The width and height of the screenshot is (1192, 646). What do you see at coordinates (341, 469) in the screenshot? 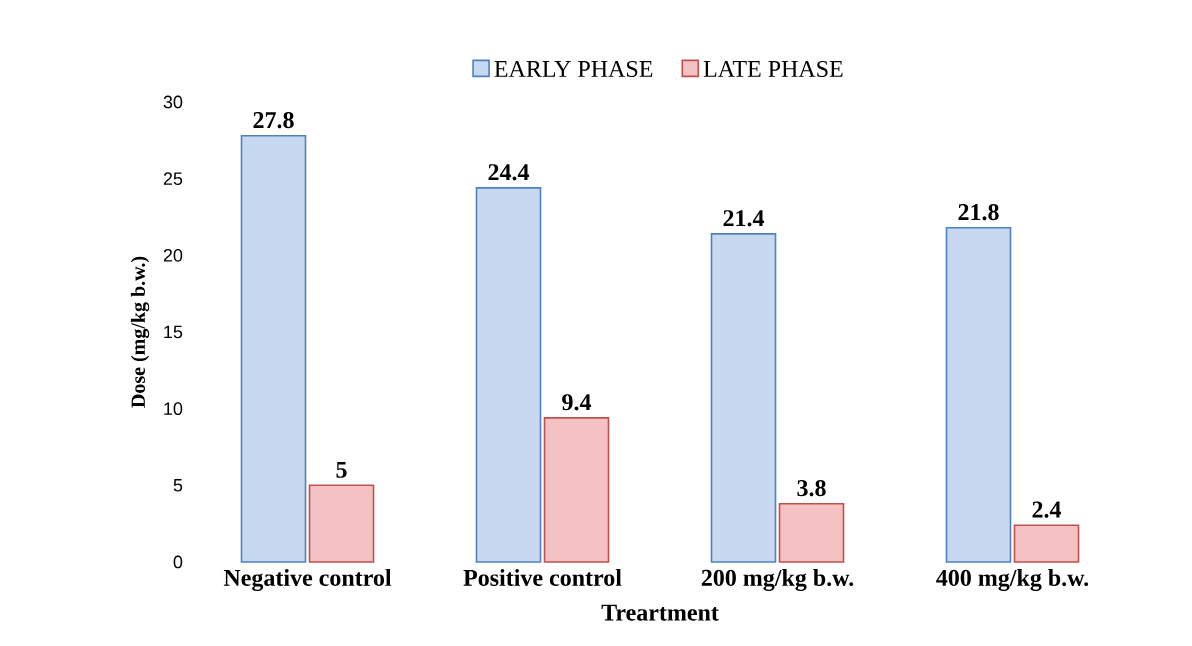
I see `data-label: 5` at bounding box center [341, 469].